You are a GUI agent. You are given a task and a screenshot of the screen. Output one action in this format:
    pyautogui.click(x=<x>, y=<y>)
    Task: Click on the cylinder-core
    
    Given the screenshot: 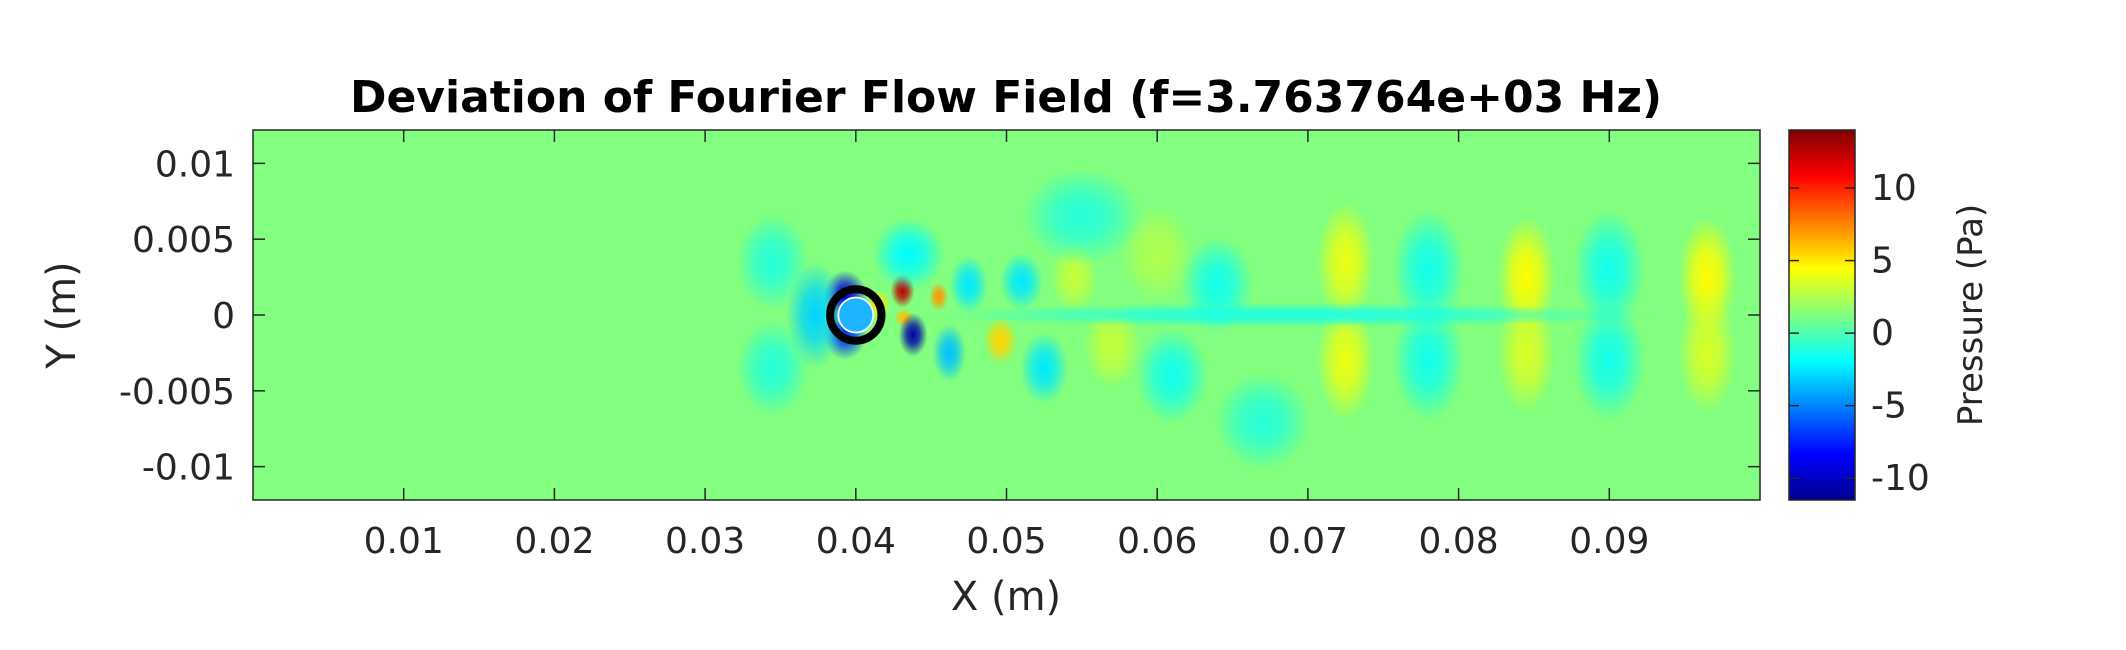 What is the action you would take?
    pyautogui.click(x=856, y=315)
    